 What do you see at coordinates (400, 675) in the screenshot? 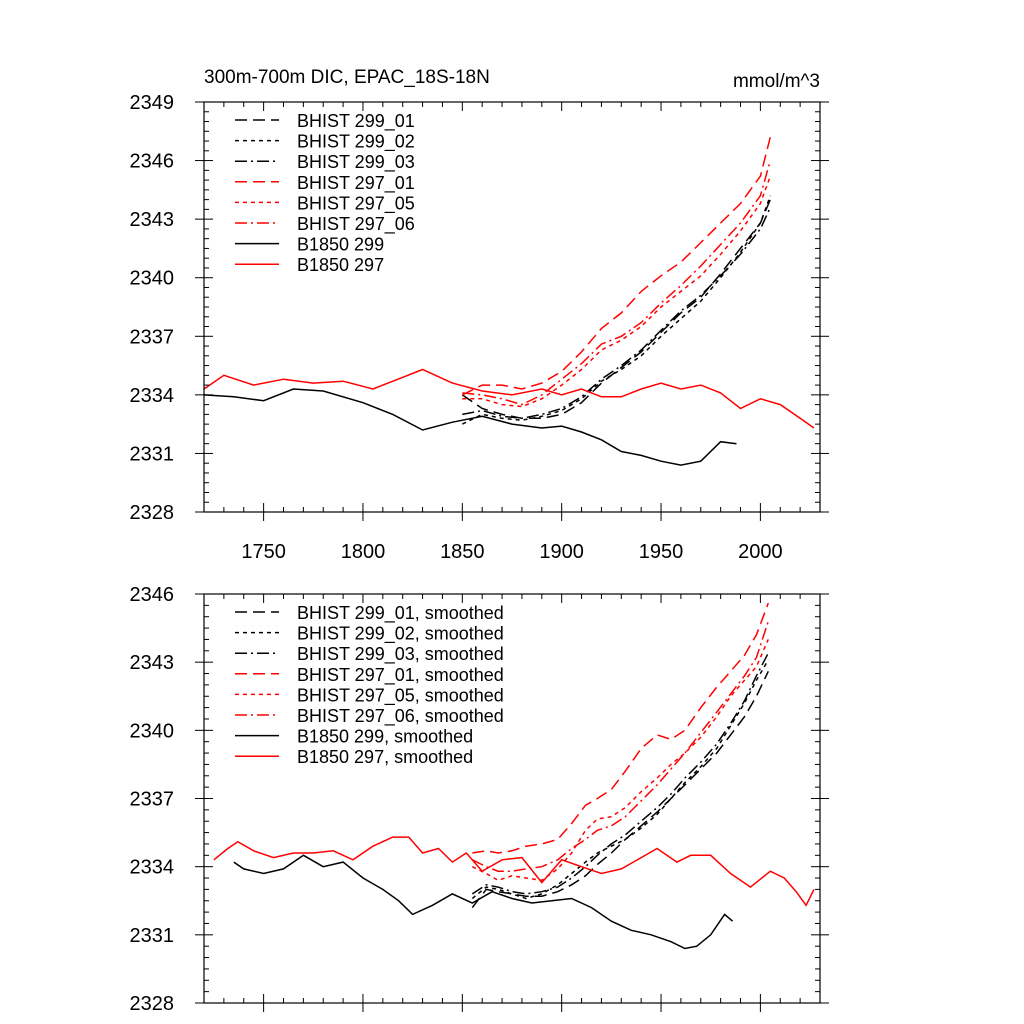
I see `legend-label-bhist-297-01-smoothed: BHIST 297_01, smoothed` at bounding box center [400, 675].